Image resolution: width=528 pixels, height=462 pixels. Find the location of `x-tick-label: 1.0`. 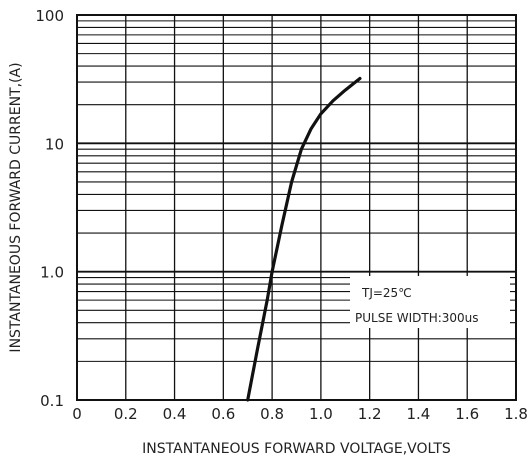

x-tick-label: 1.0 is located at coordinates (321, 414).